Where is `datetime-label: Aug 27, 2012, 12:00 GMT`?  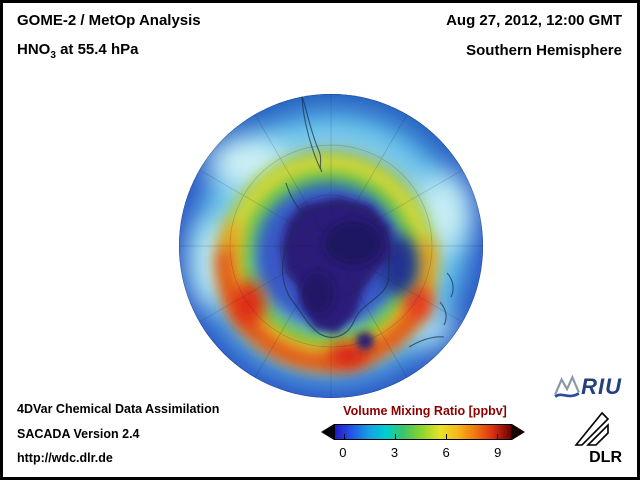
datetime-label: Aug 27, 2012, 12:00 GMT is located at coordinates (534, 20).